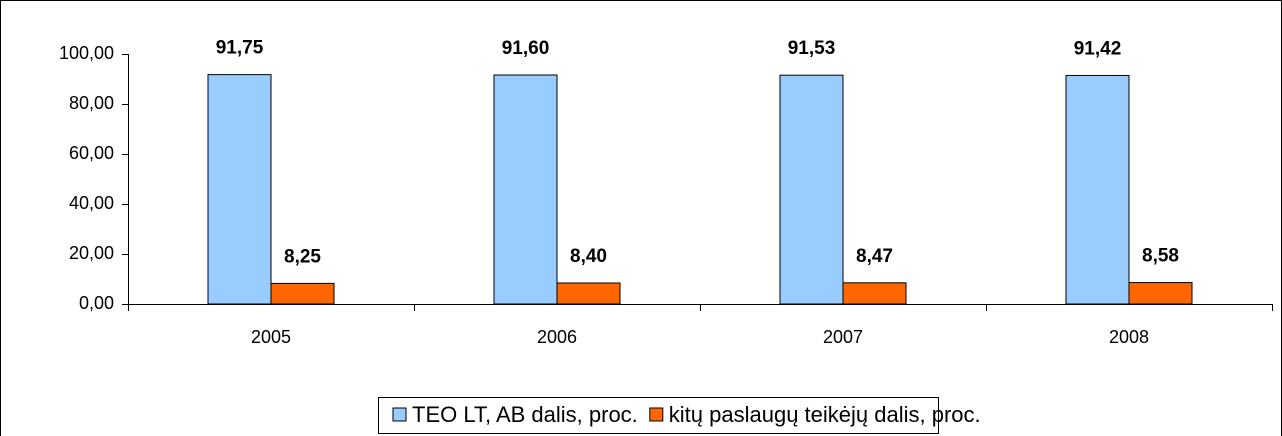 This screenshot has width=1282, height=436. I want to click on legend-label: TEO LT, AB dalis, proc., so click(525, 414).